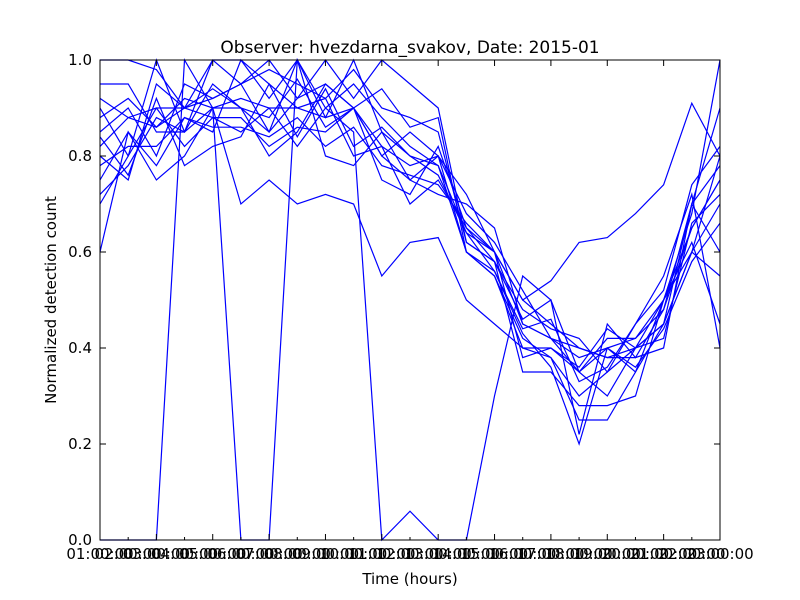 Image resolution: width=800 pixels, height=600 pixels. What do you see at coordinates (80, 540) in the screenshot?
I see `y-tick-label: 0.0` at bounding box center [80, 540].